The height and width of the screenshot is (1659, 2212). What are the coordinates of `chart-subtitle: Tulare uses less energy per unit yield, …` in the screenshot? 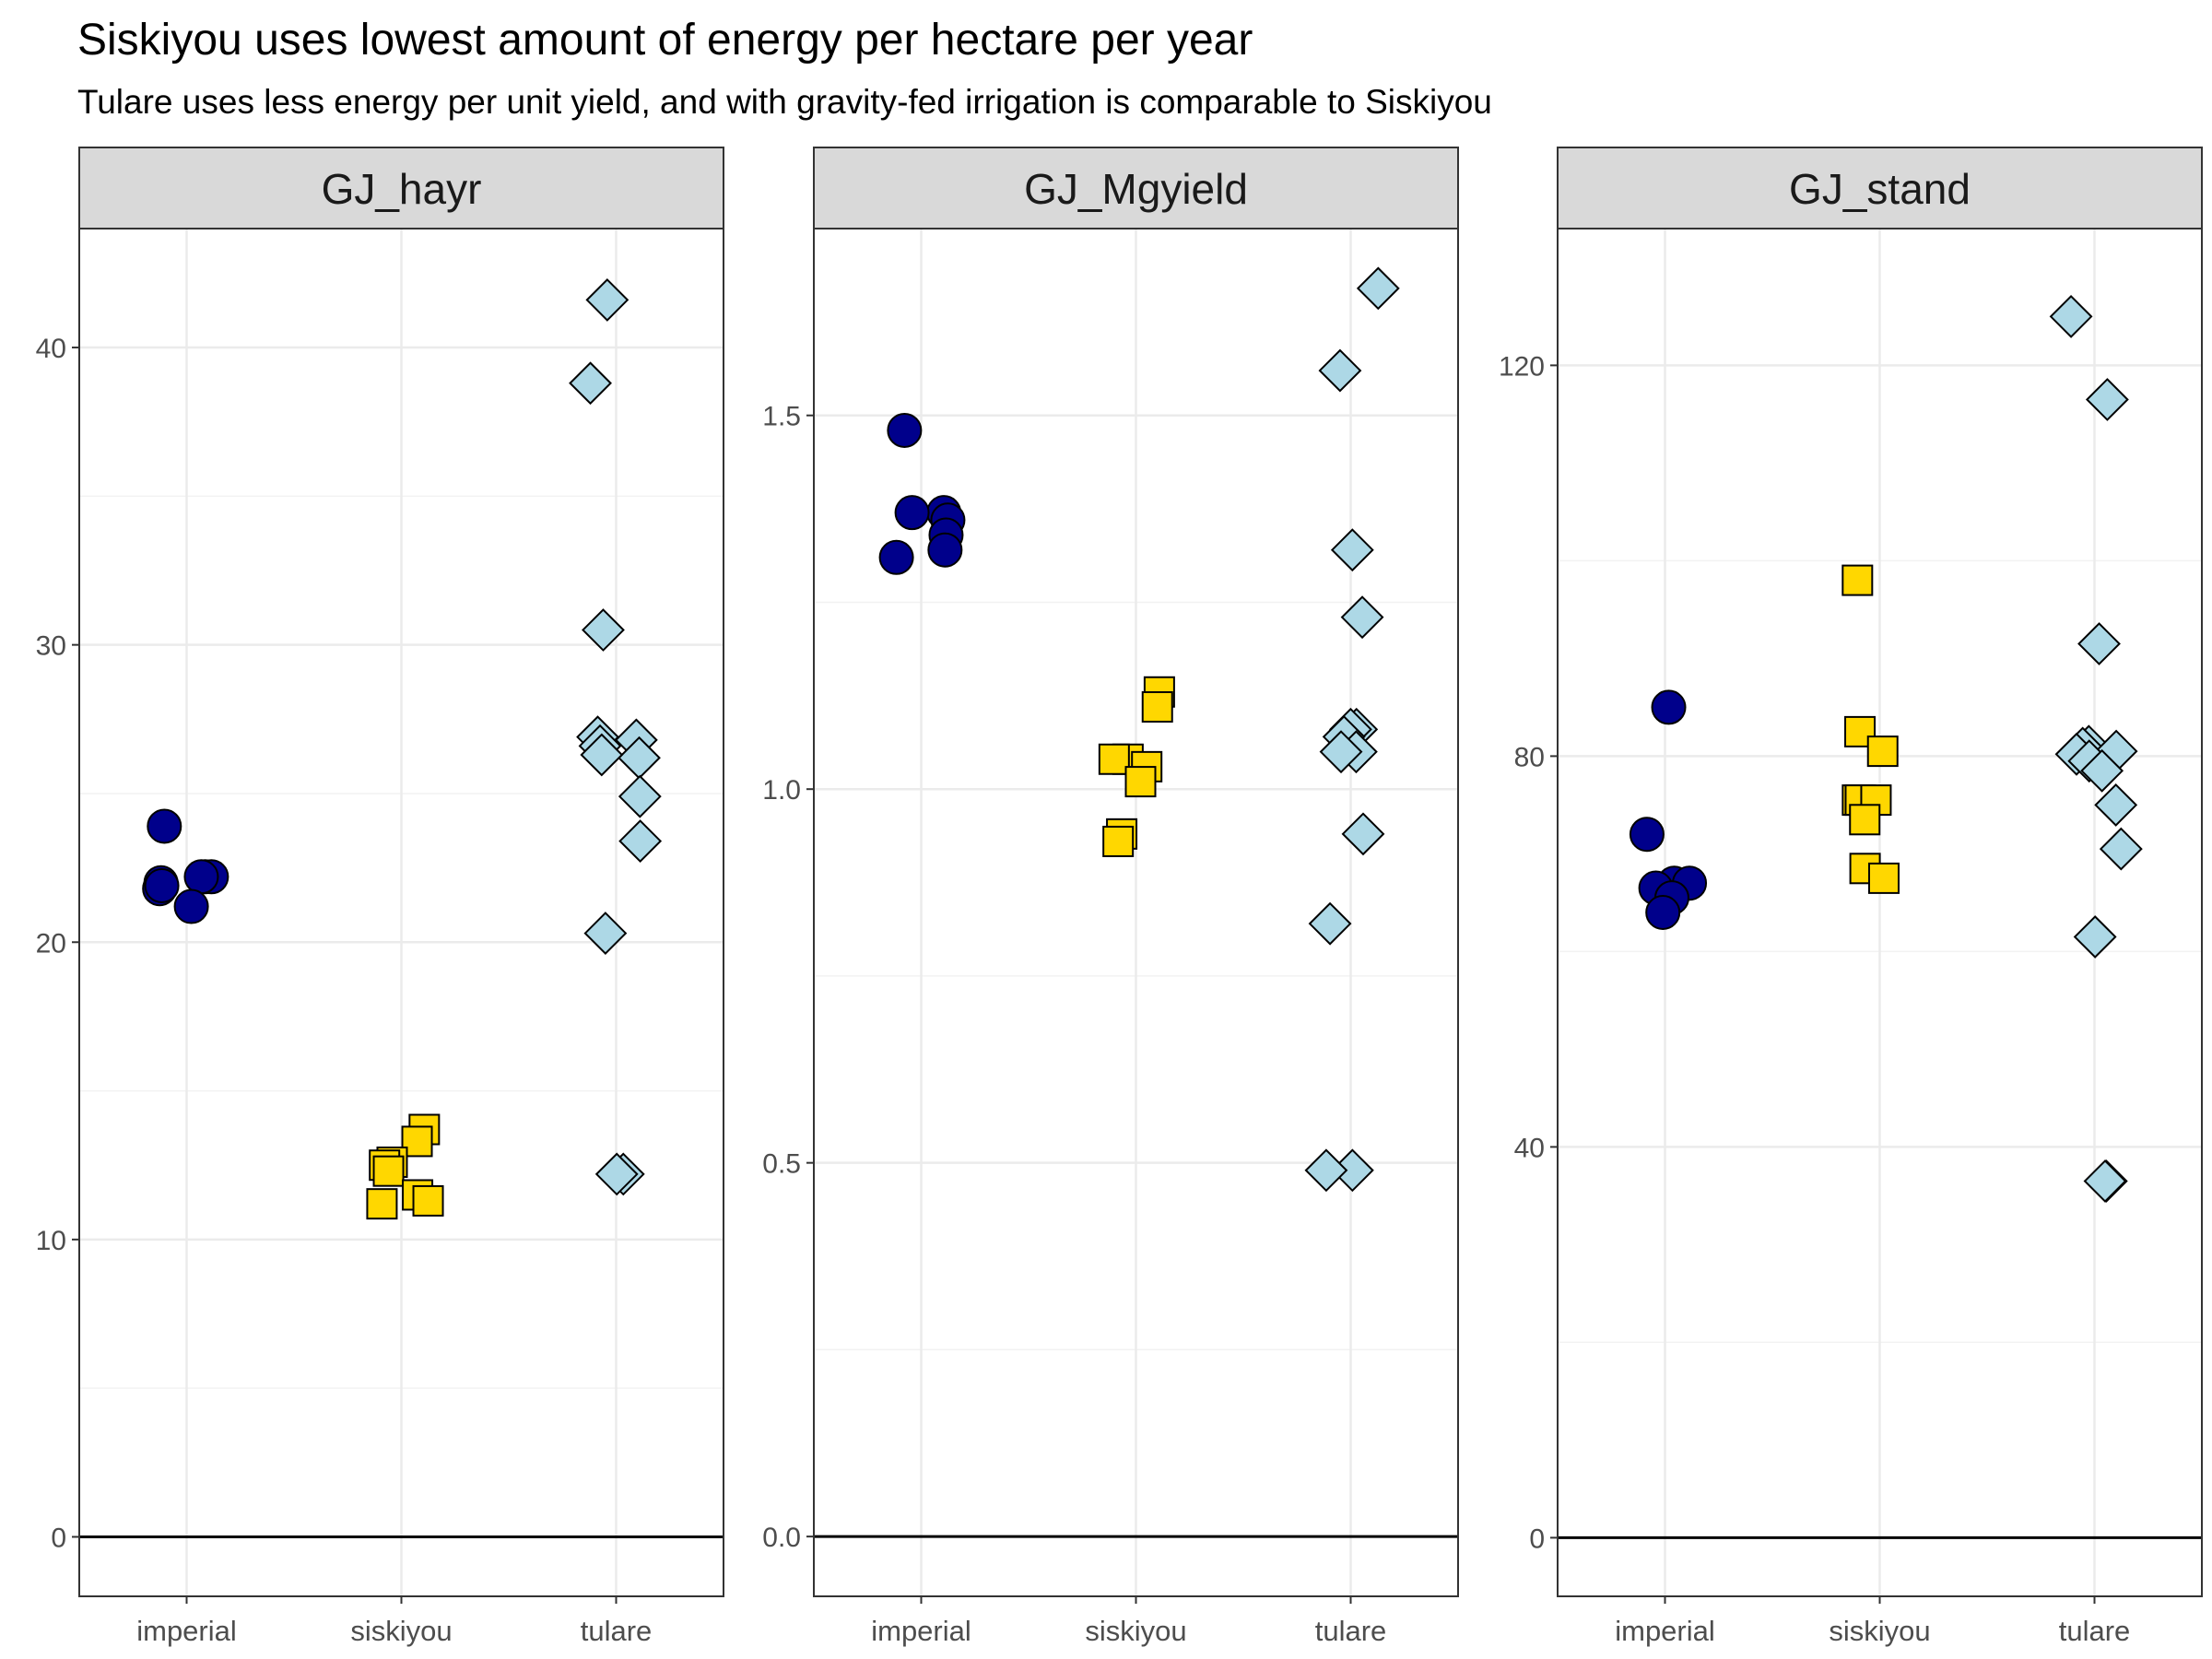 It's located at (784, 102).